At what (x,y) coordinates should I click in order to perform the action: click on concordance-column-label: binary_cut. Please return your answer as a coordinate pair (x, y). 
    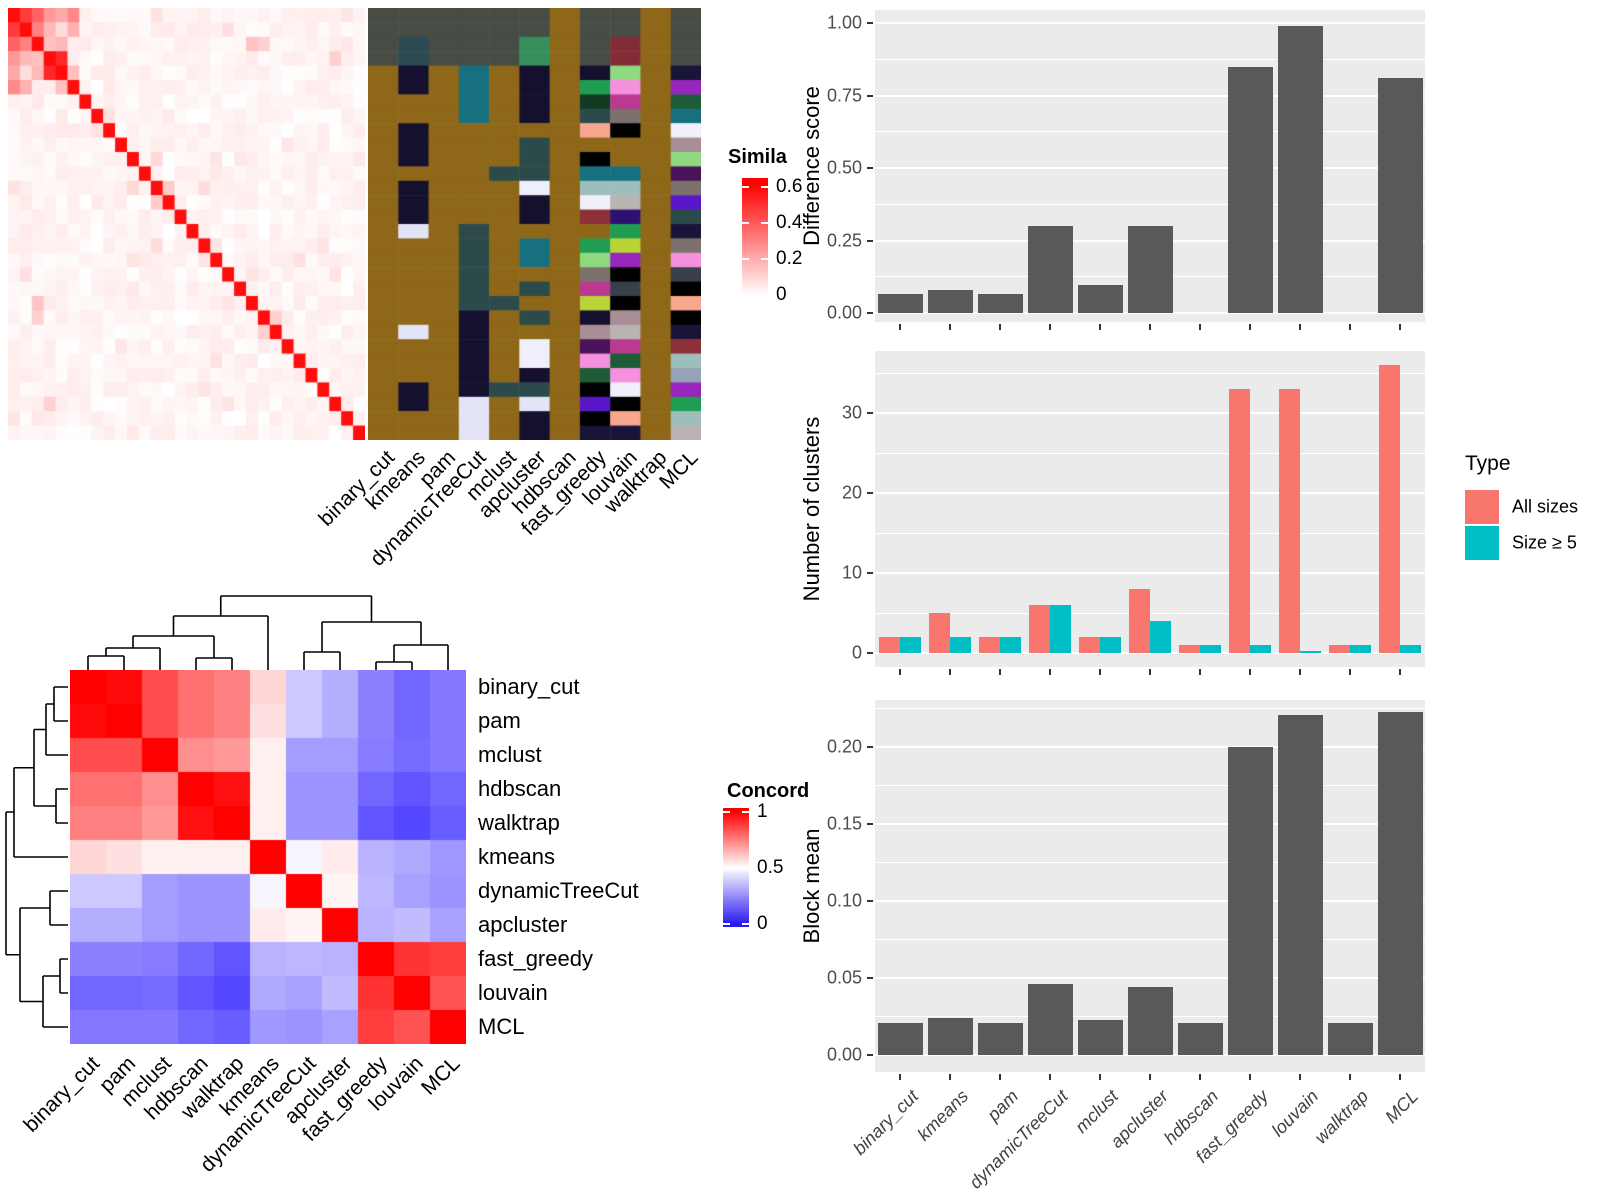
    Looking at the image, I should click on (62, 1094).